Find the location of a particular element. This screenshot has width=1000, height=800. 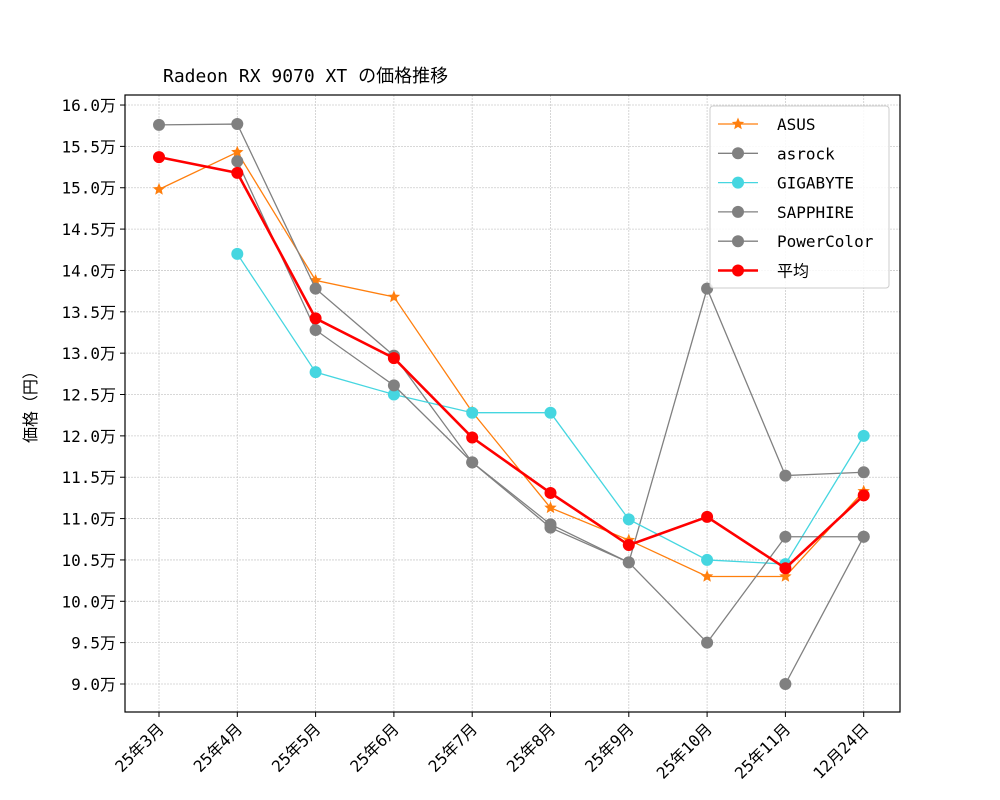

x-tick-label: 25年6月 is located at coordinates (374, 747).